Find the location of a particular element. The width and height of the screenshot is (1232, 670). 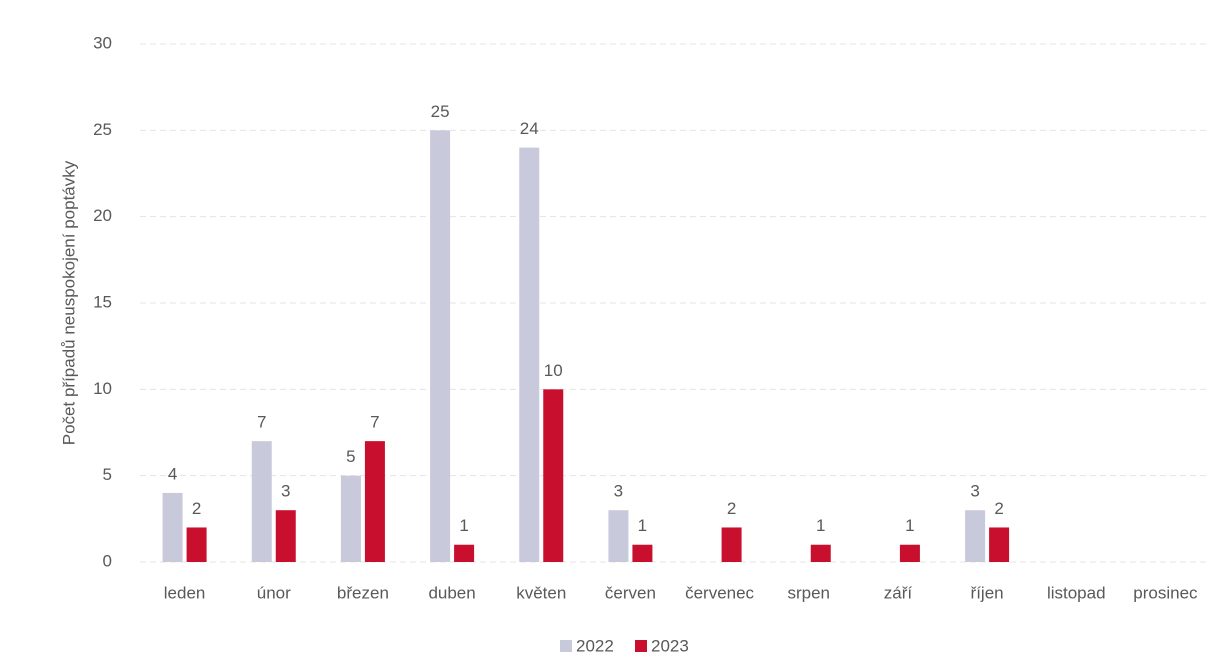

x-tick-label: květen is located at coordinates (541, 592).